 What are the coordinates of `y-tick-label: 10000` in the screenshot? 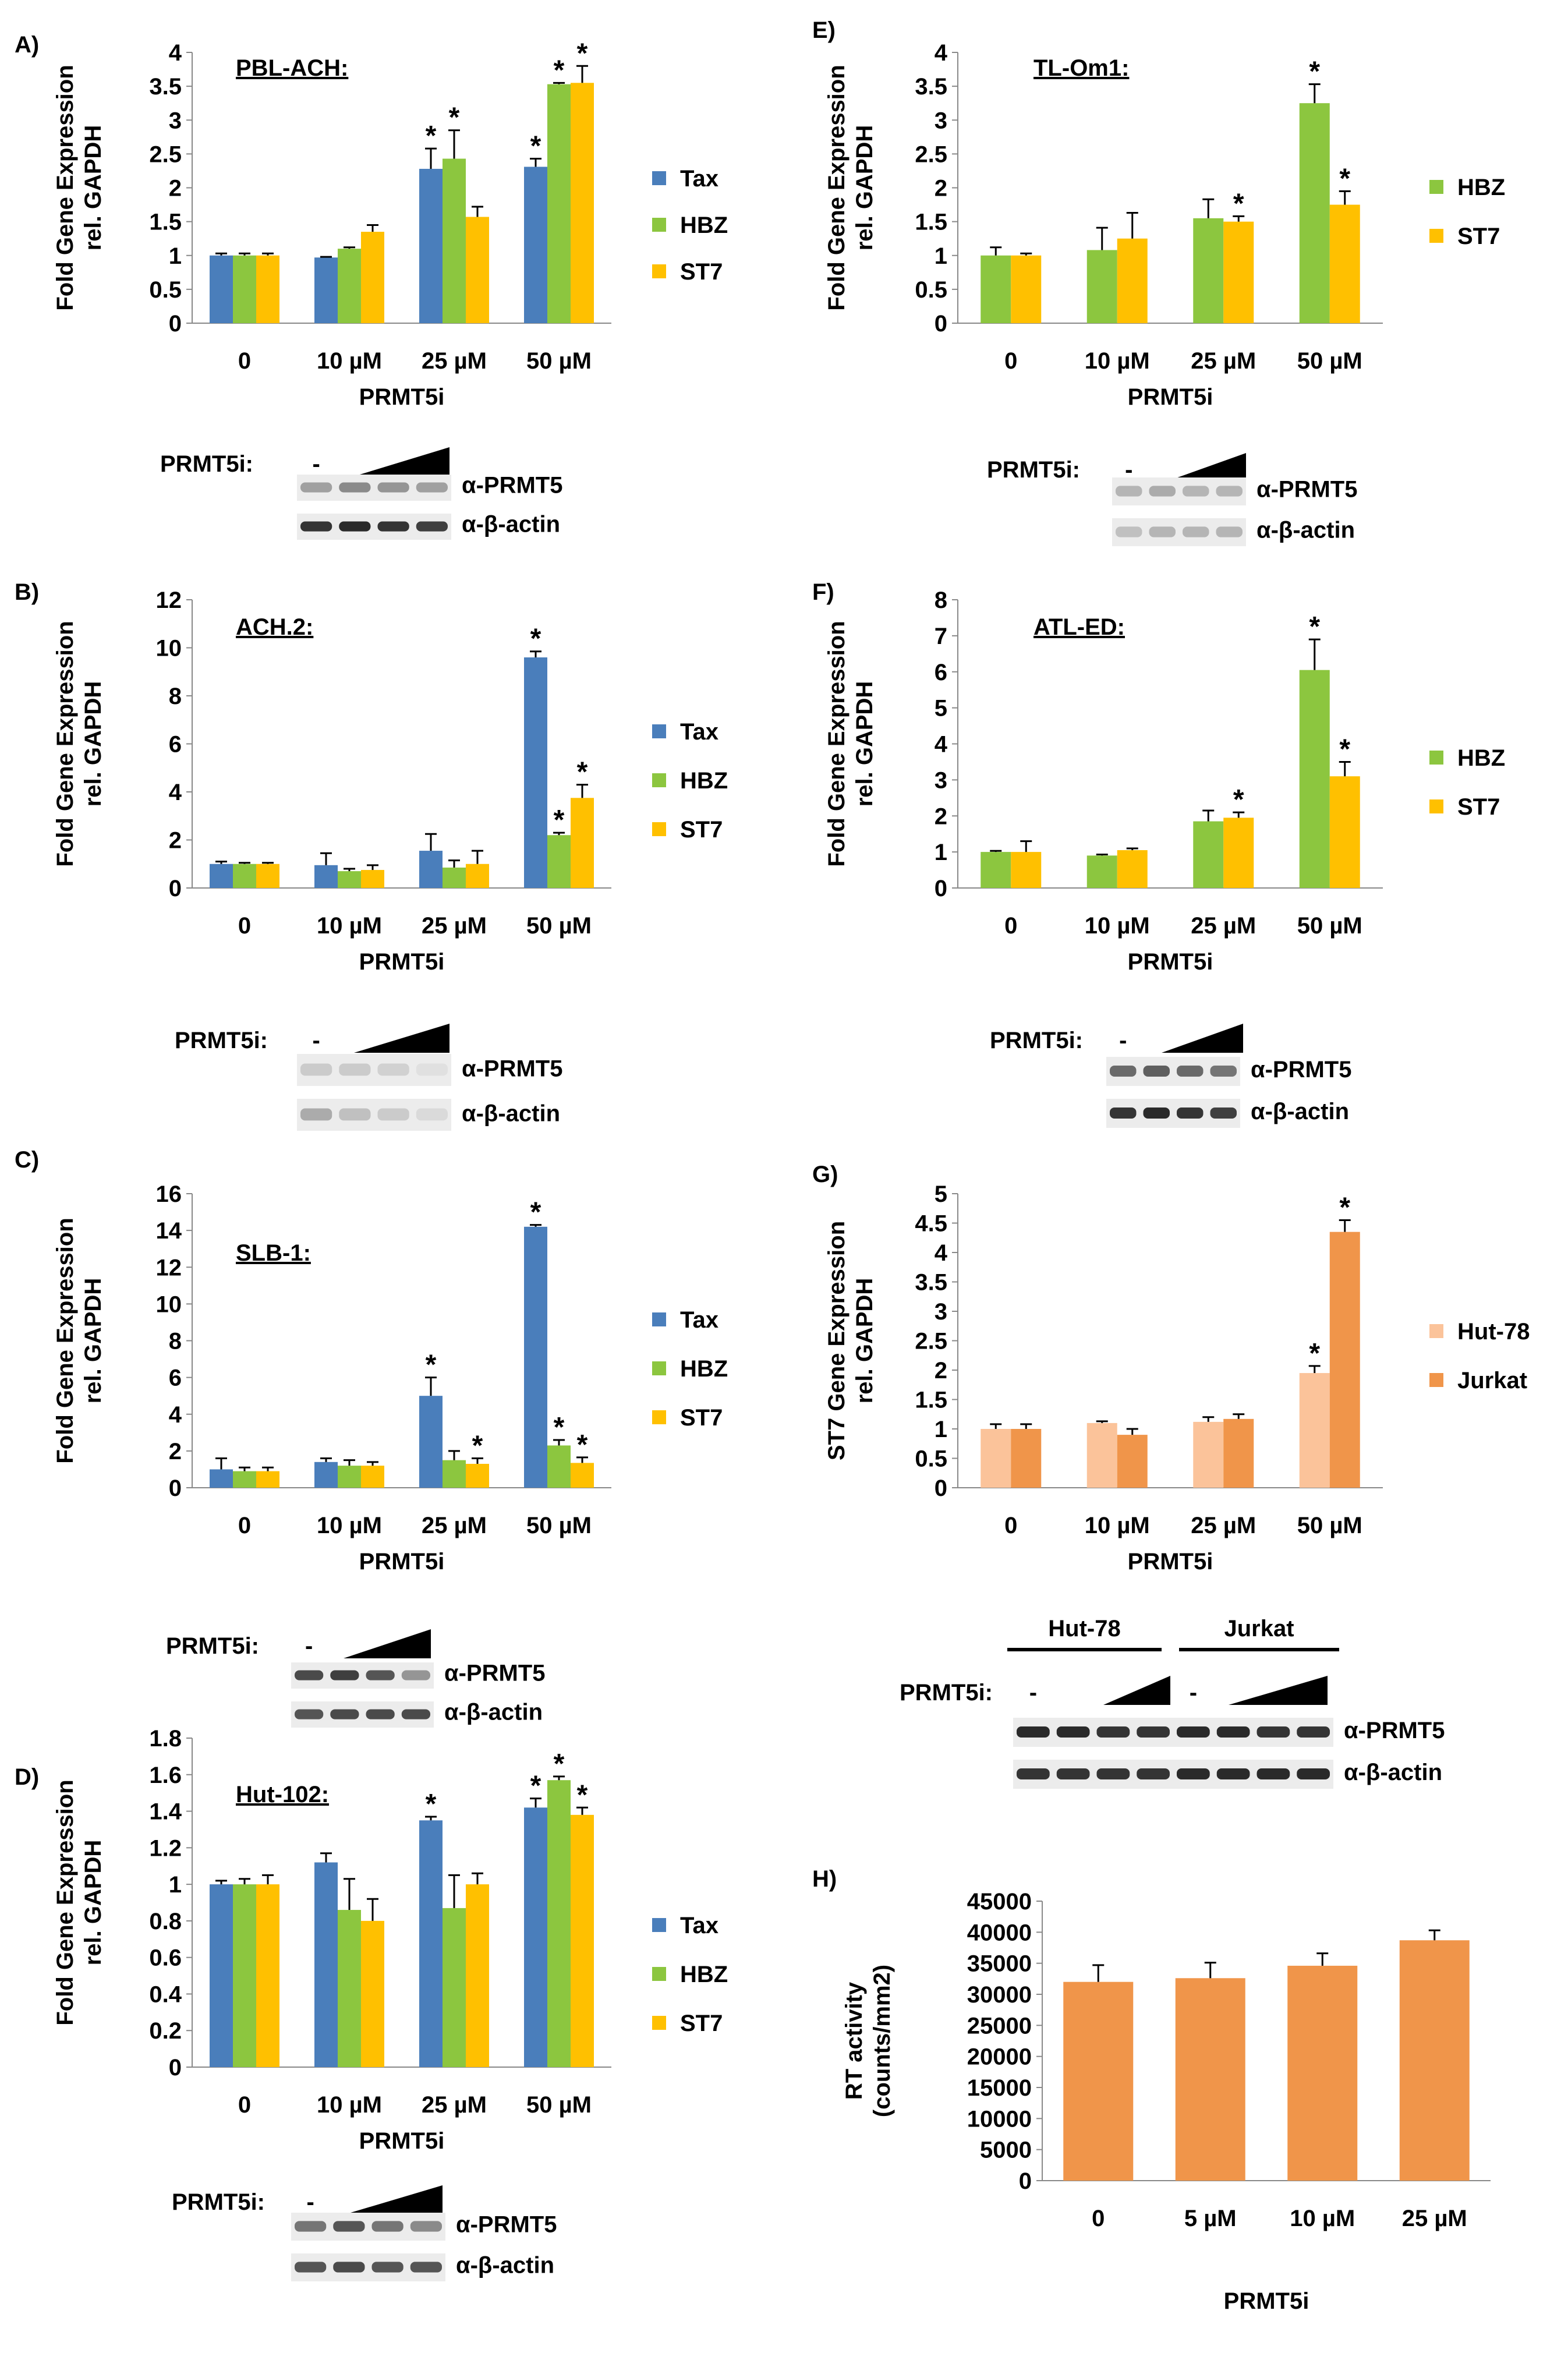 It's located at (1000, 2119).